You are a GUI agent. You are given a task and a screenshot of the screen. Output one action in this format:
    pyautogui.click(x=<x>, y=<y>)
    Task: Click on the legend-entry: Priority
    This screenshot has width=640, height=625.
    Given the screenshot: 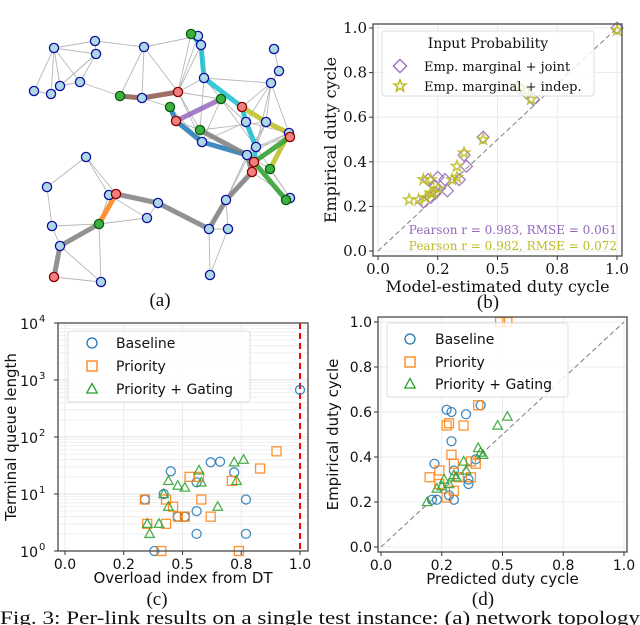 What is the action you would take?
    pyautogui.click(x=460, y=363)
    